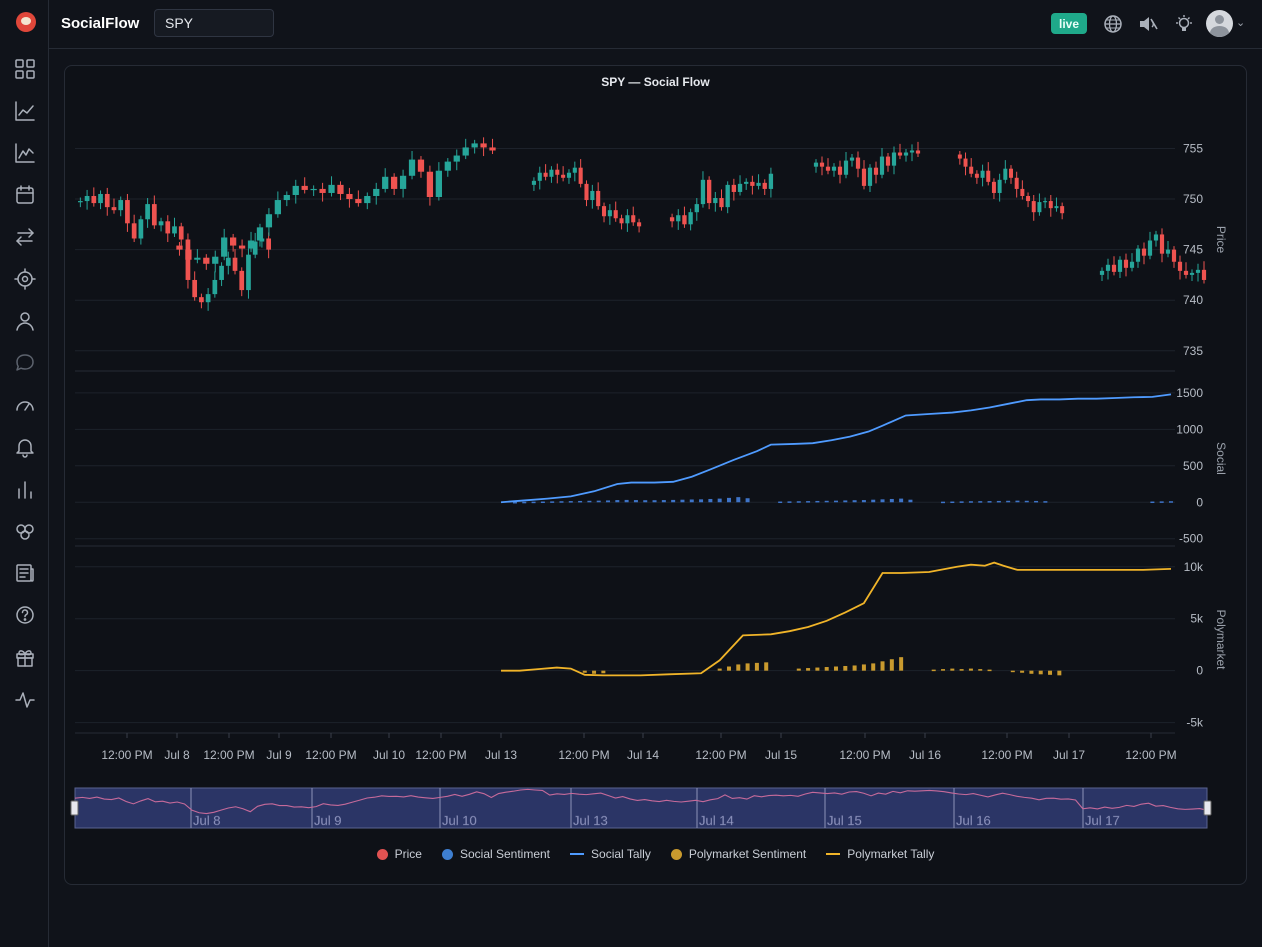 The image size is (1262, 947). What do you see at coordinates (26, 22) in the screenshot?
I see `app-logo-icon` at bounding box center [26, 22].